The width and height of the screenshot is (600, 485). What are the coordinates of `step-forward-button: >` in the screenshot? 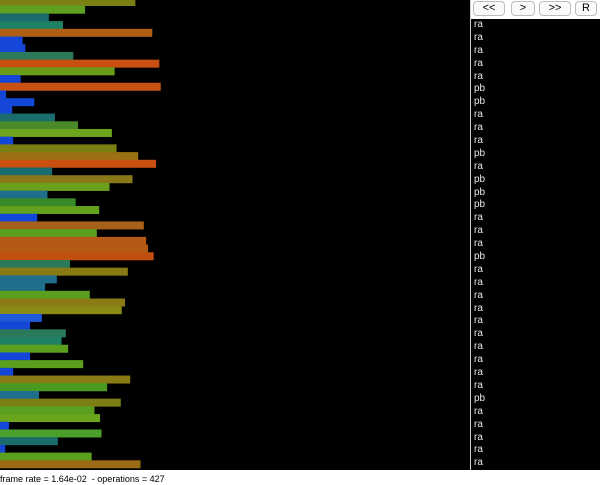 It's located at (523, 8).